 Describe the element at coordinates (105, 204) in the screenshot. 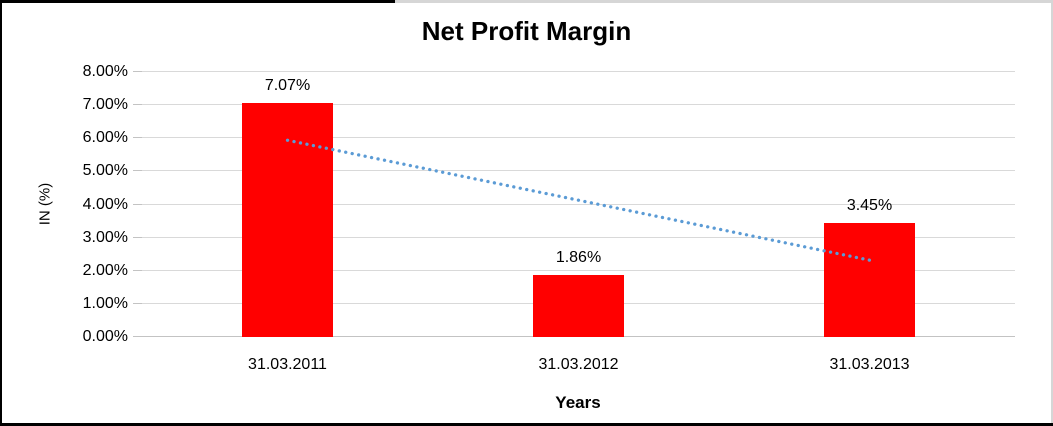

I see `y-tick-label: 4.00%` at that location.